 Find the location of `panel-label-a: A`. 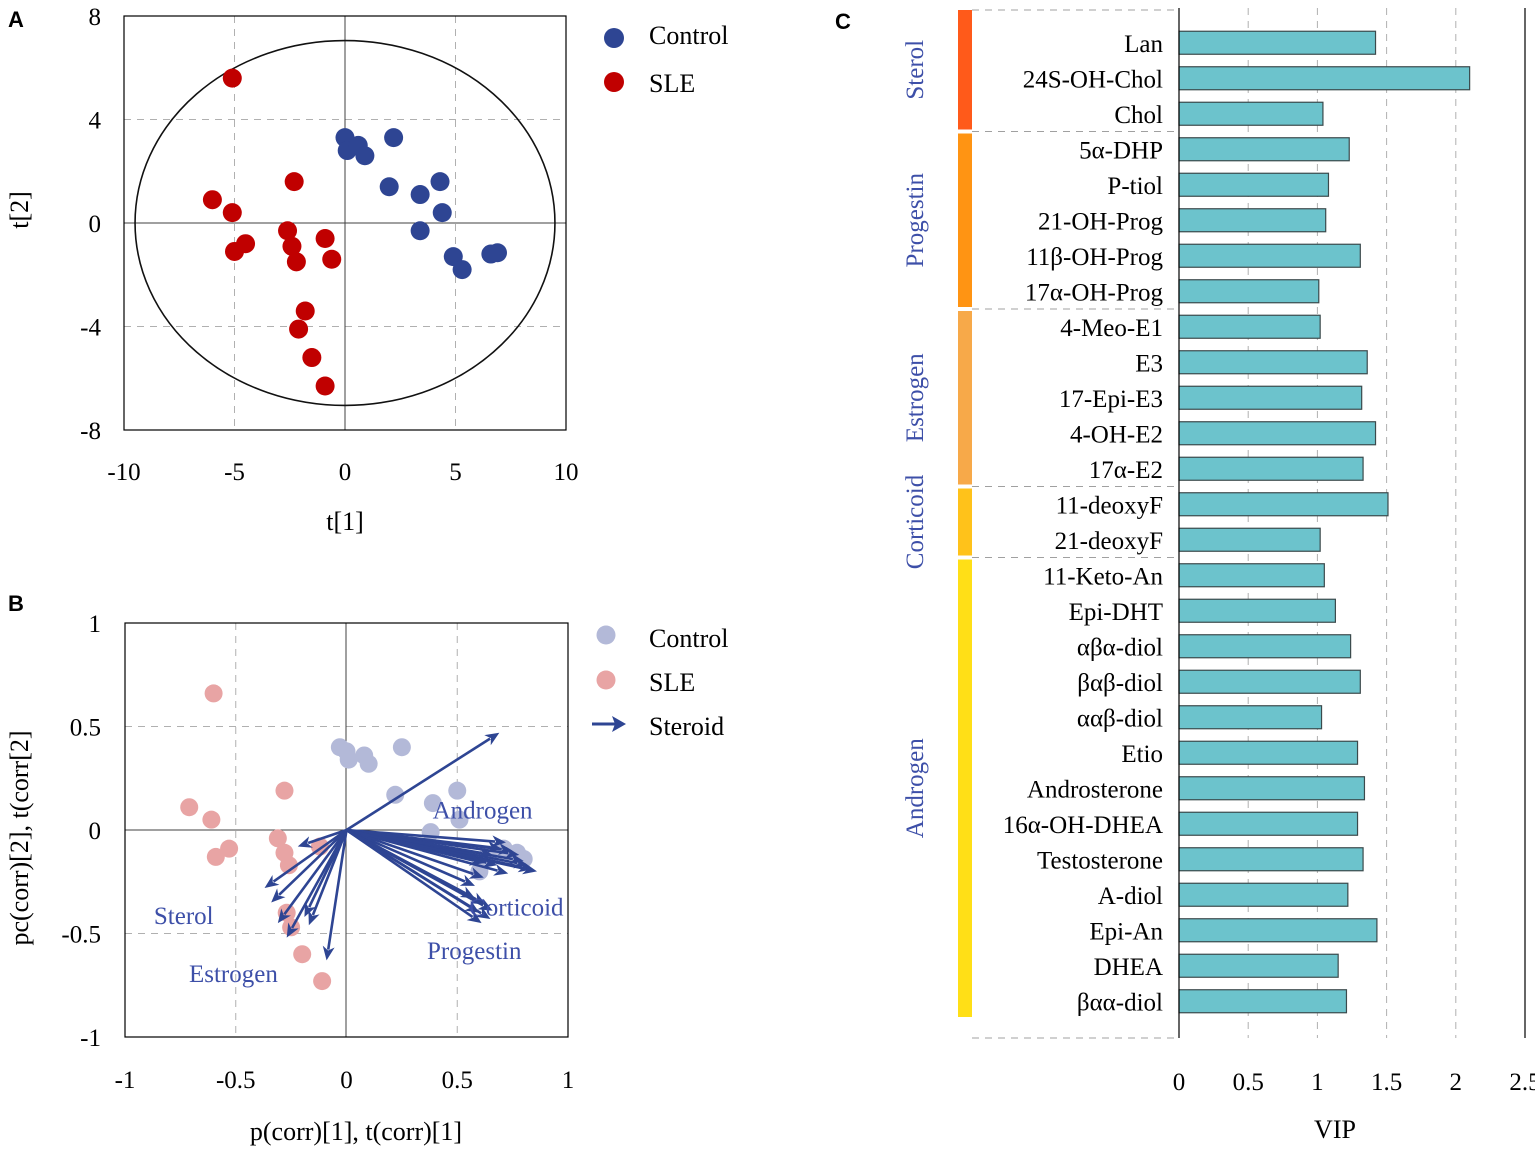

panel-label-a: A is located at coordinates (16, 19).